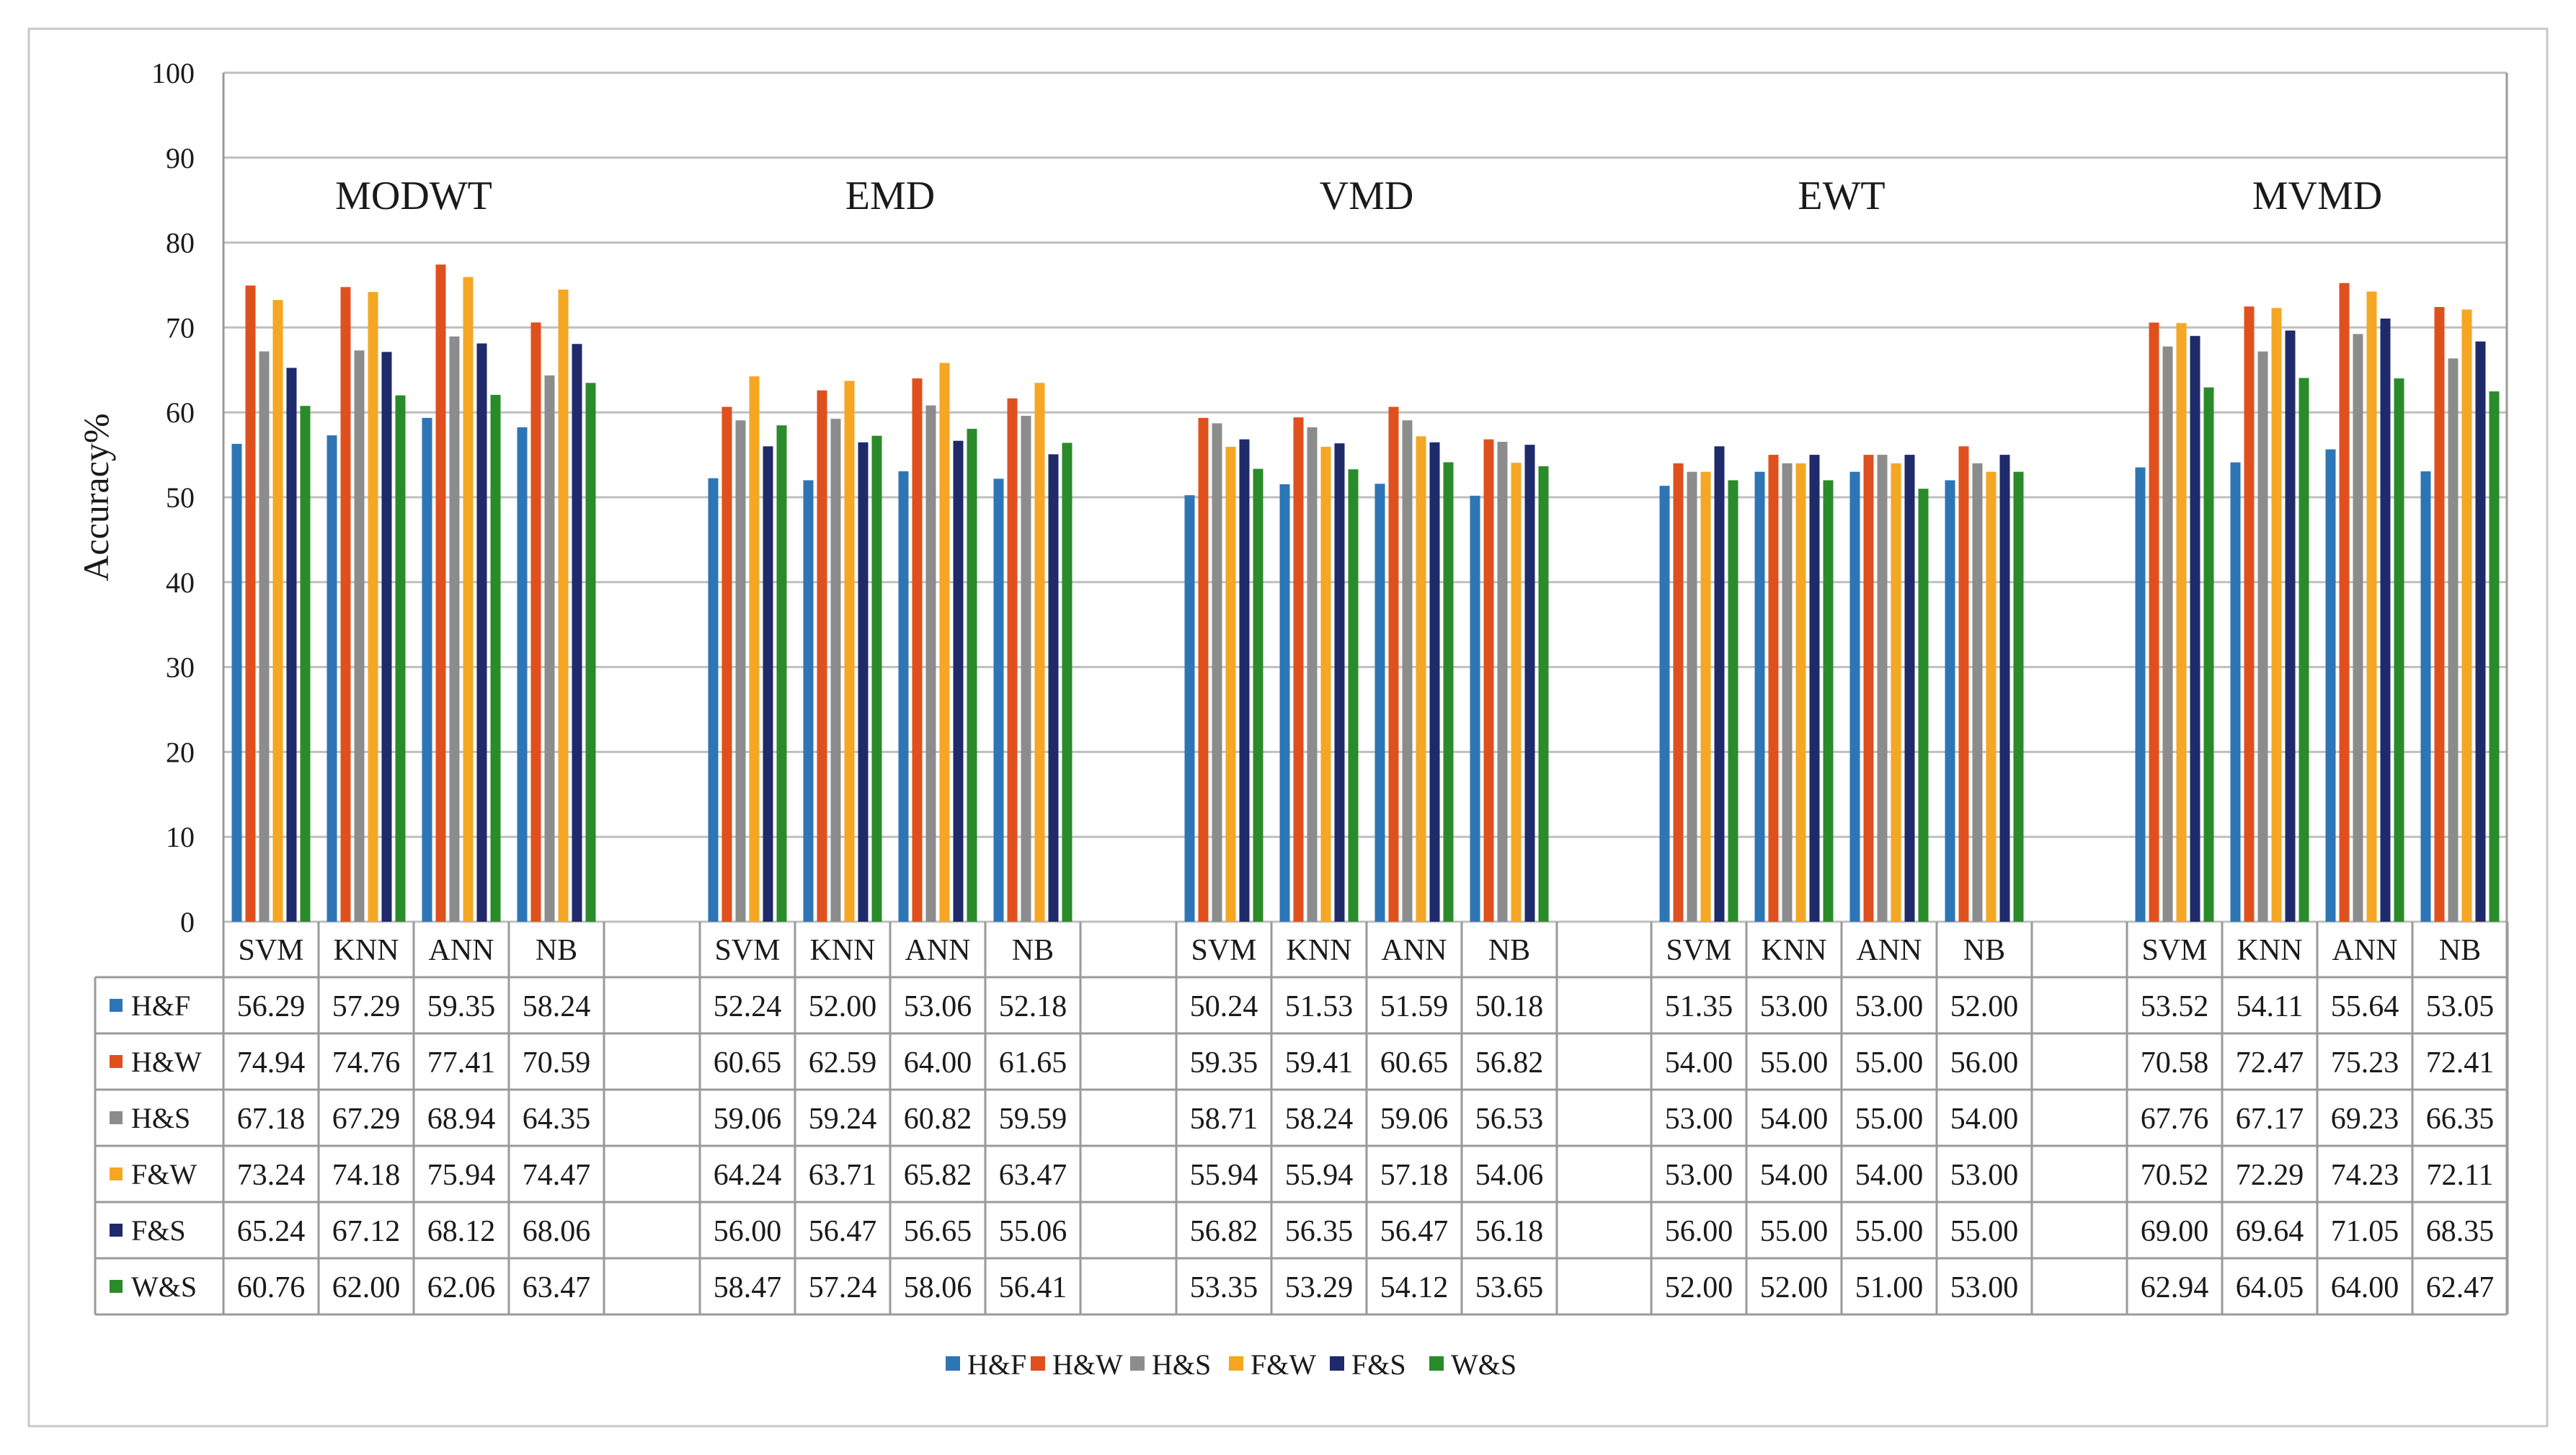 Image resolution: width=2576 pixels, height=1455 pixels. I want to click on row-series-name: H&S, so click(160, 1118).